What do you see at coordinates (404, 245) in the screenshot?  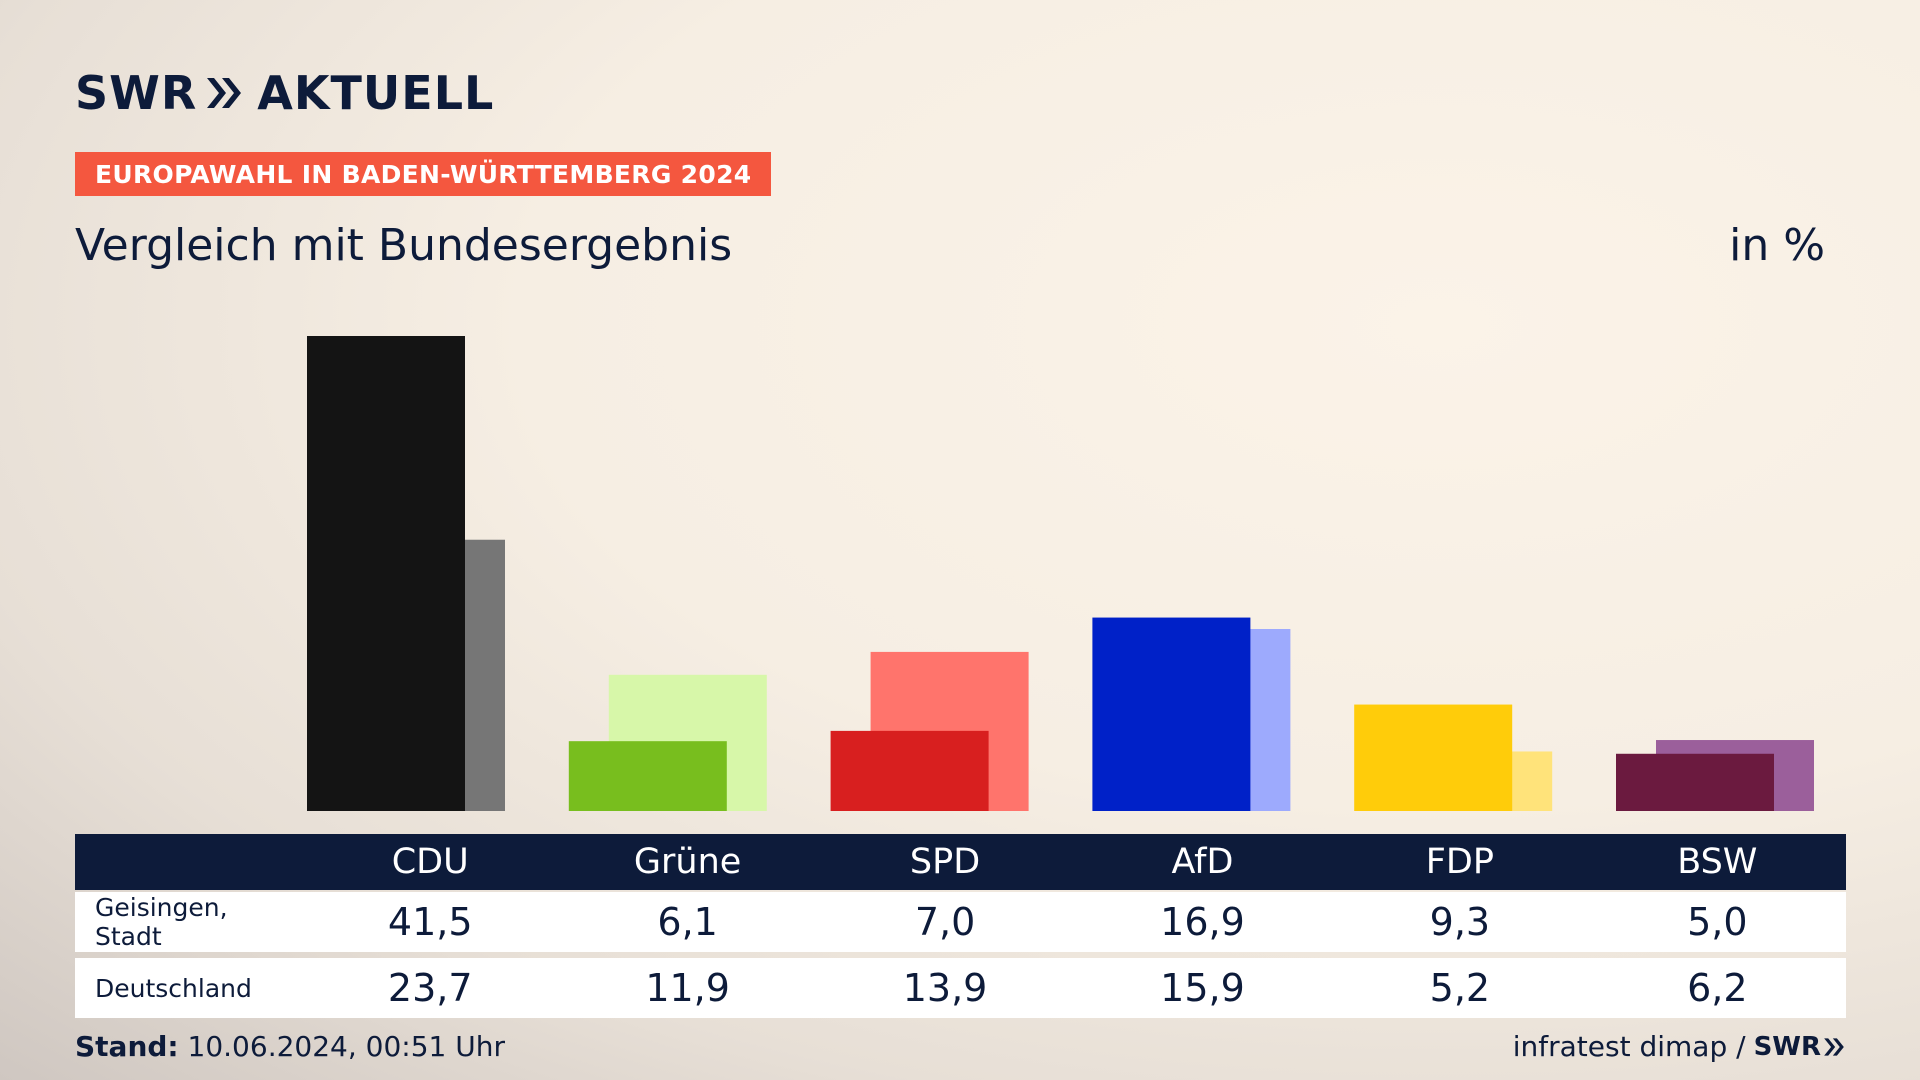 I see `chart-subtitle: Vergleich mit Bundesergebnis` at bounding box center [404, 245].